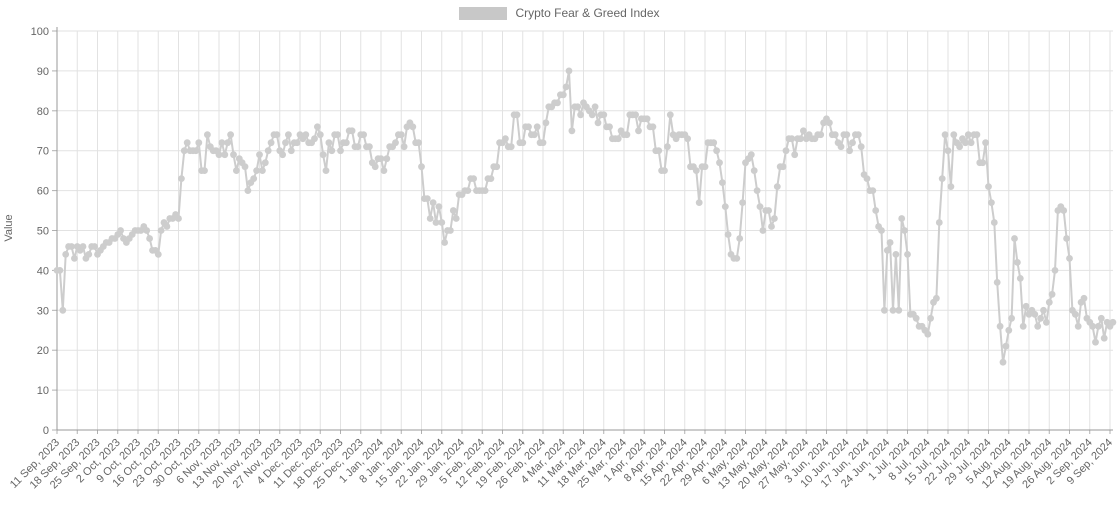  Describe the element at coordinates (559, 13) in the screenshot. I see `chart-legend: Crypto Fear & Greed Index` at that location.